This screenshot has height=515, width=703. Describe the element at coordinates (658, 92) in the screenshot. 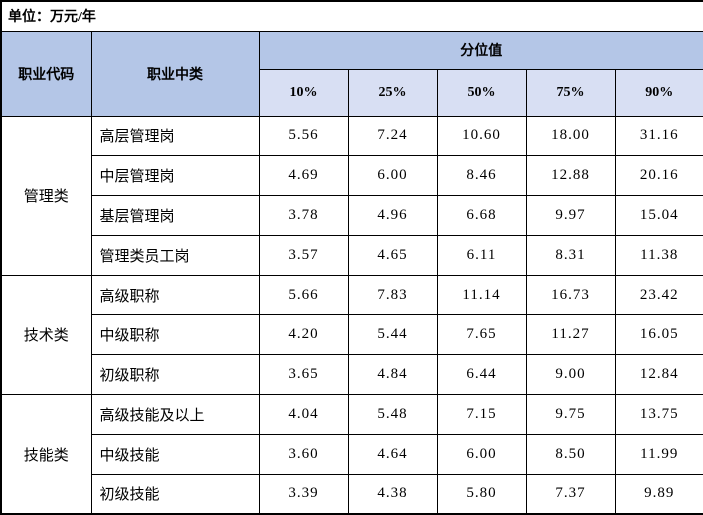

I see `header-percentile-90: 90%` at that location.